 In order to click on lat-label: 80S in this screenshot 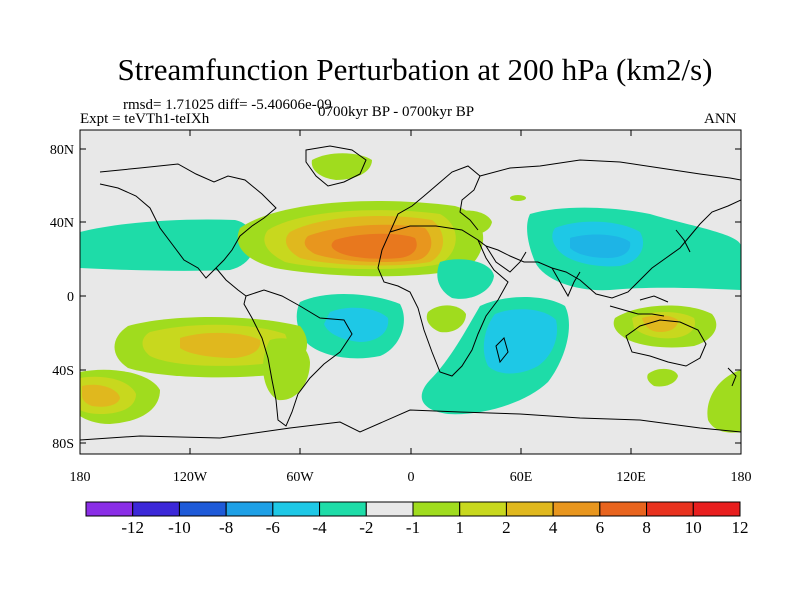, I will do `click(63, 444)`.